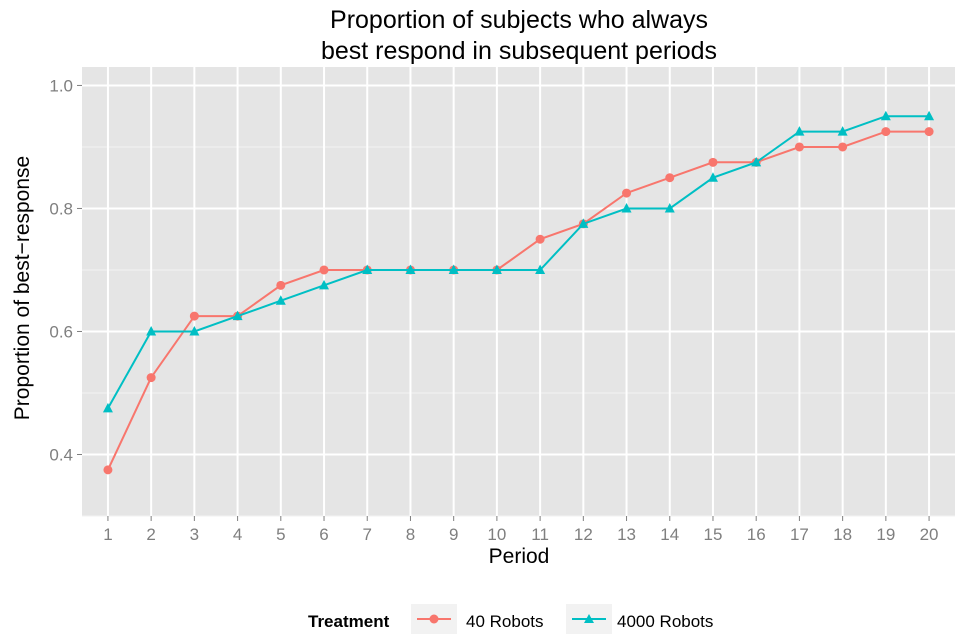 Image resolution: width=955 pixels, height=638 pixels. What do you see at coordinates (519, 556) in the screenshot?
I see `x-axis-title: Period` at bounding box center [519, 556].